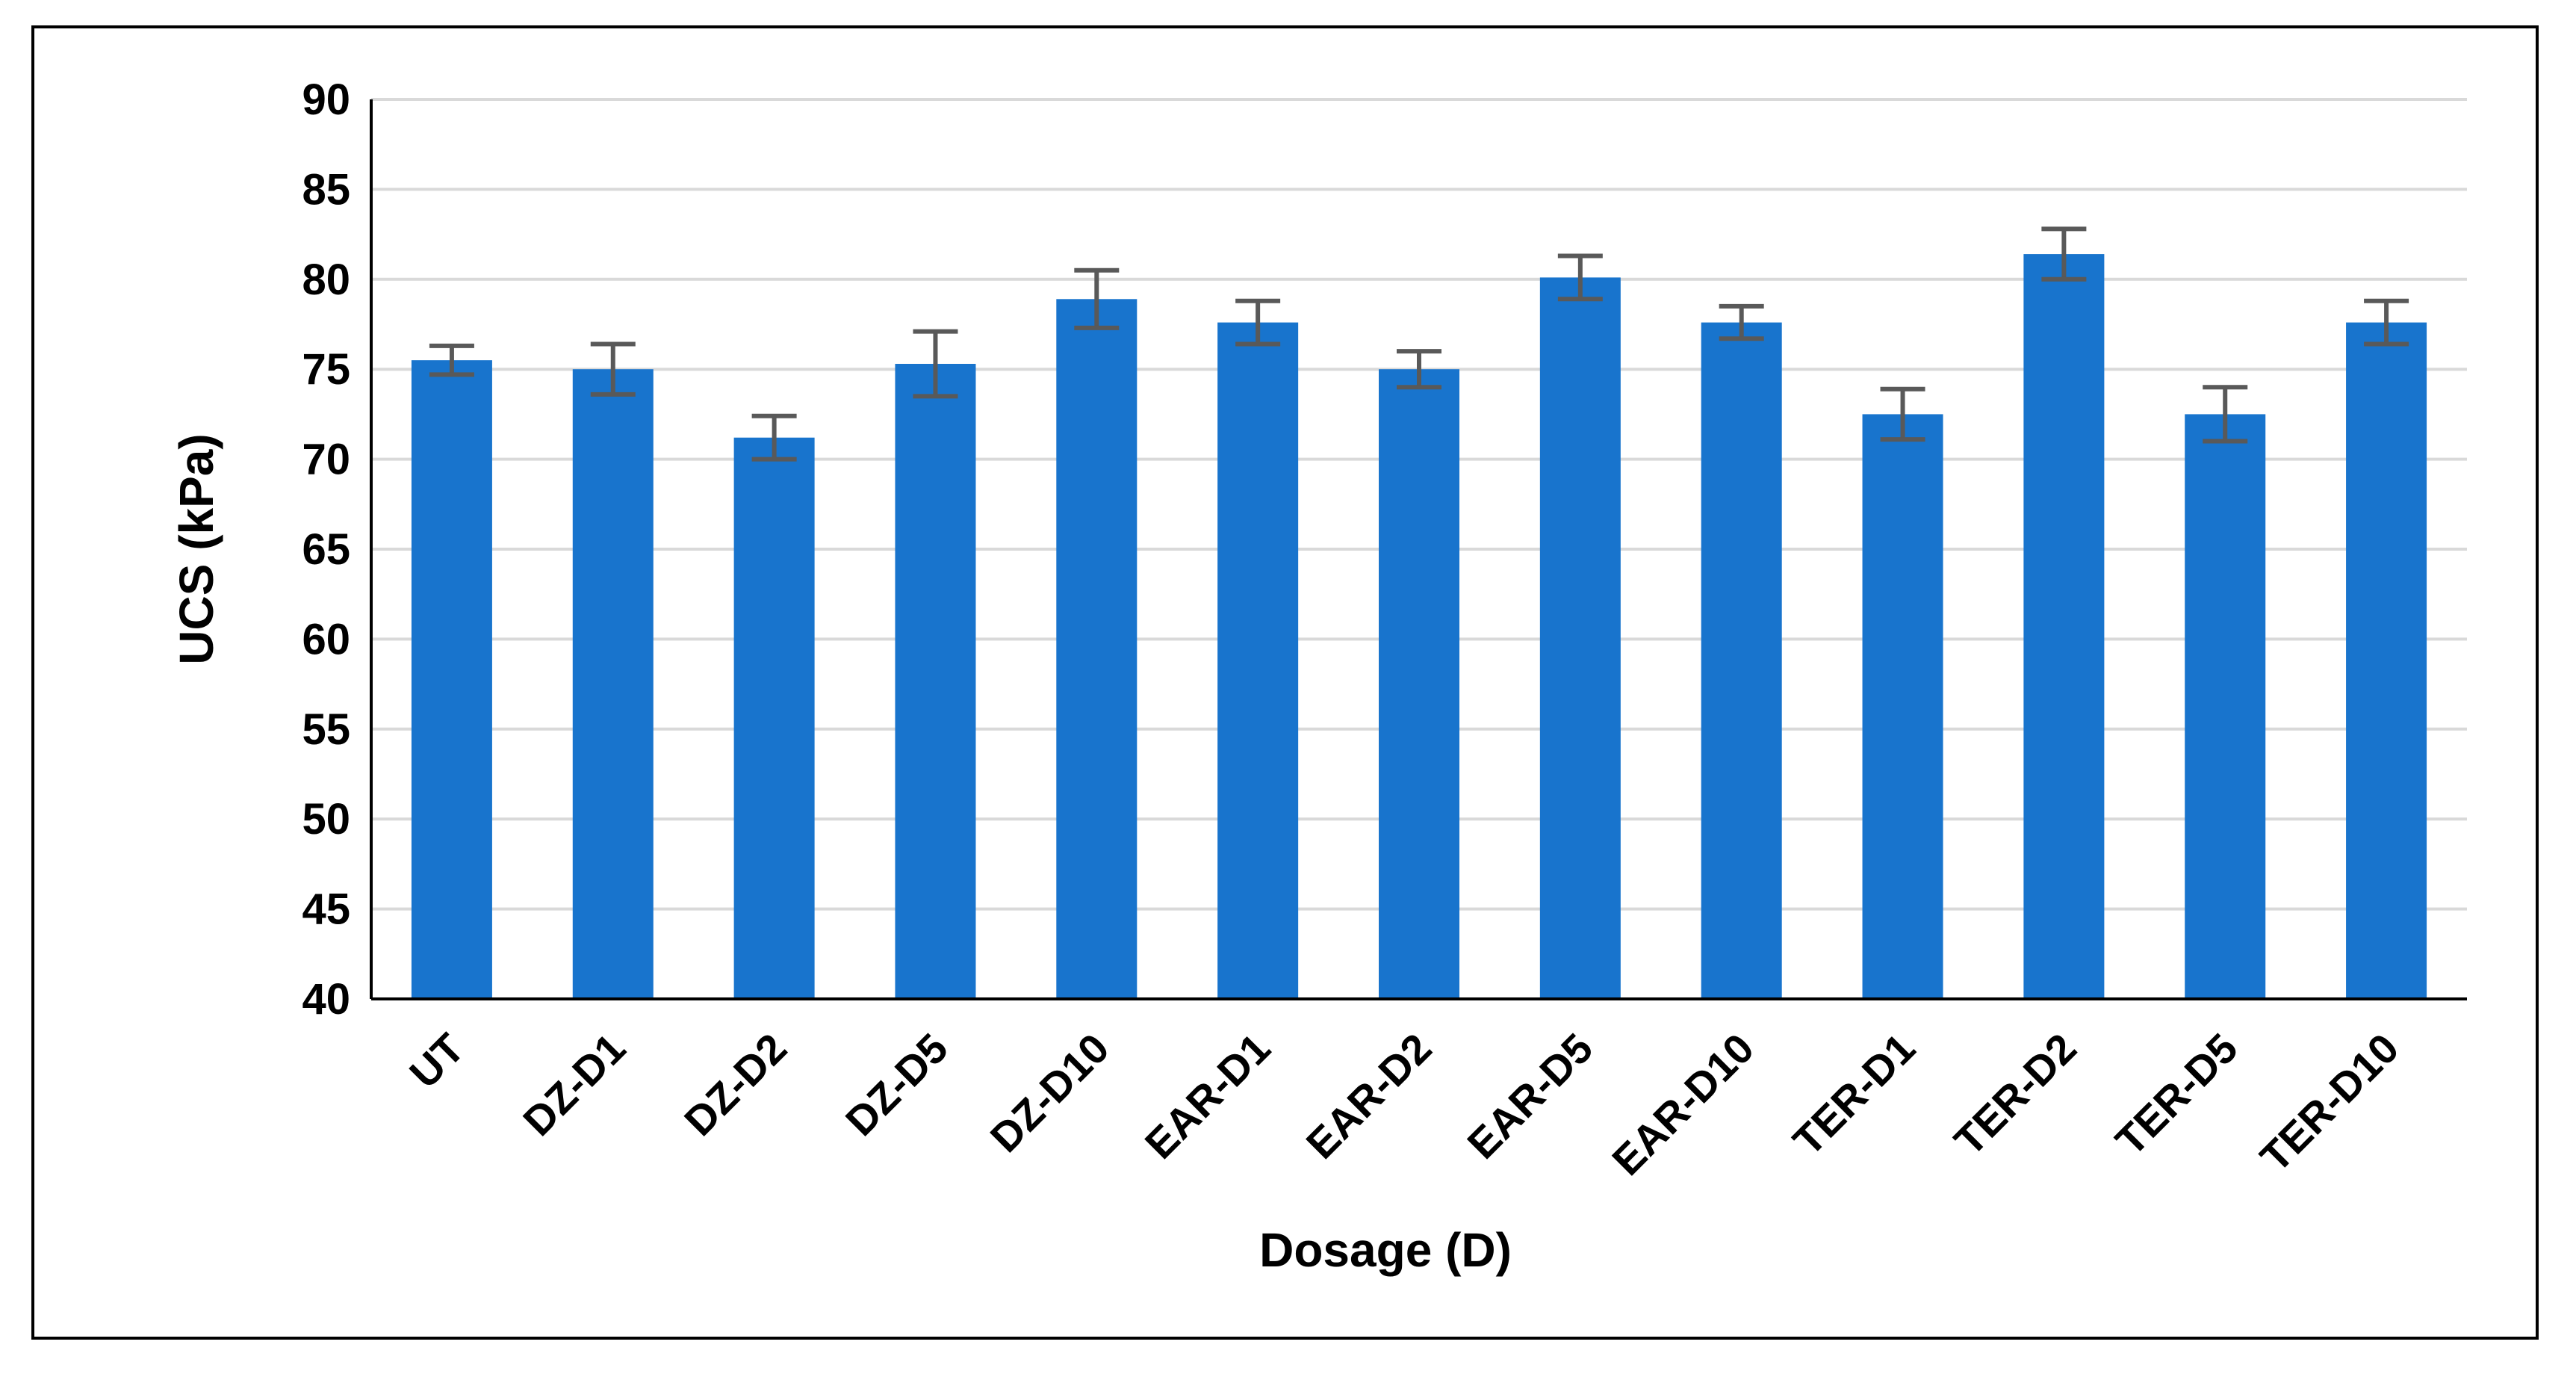 The width and height of the screenshot is (2576, 1377). Describe the element at coordinates (1683, 1104) in the screenshot. I see `x-tick-label: EAR-D10` at that location.